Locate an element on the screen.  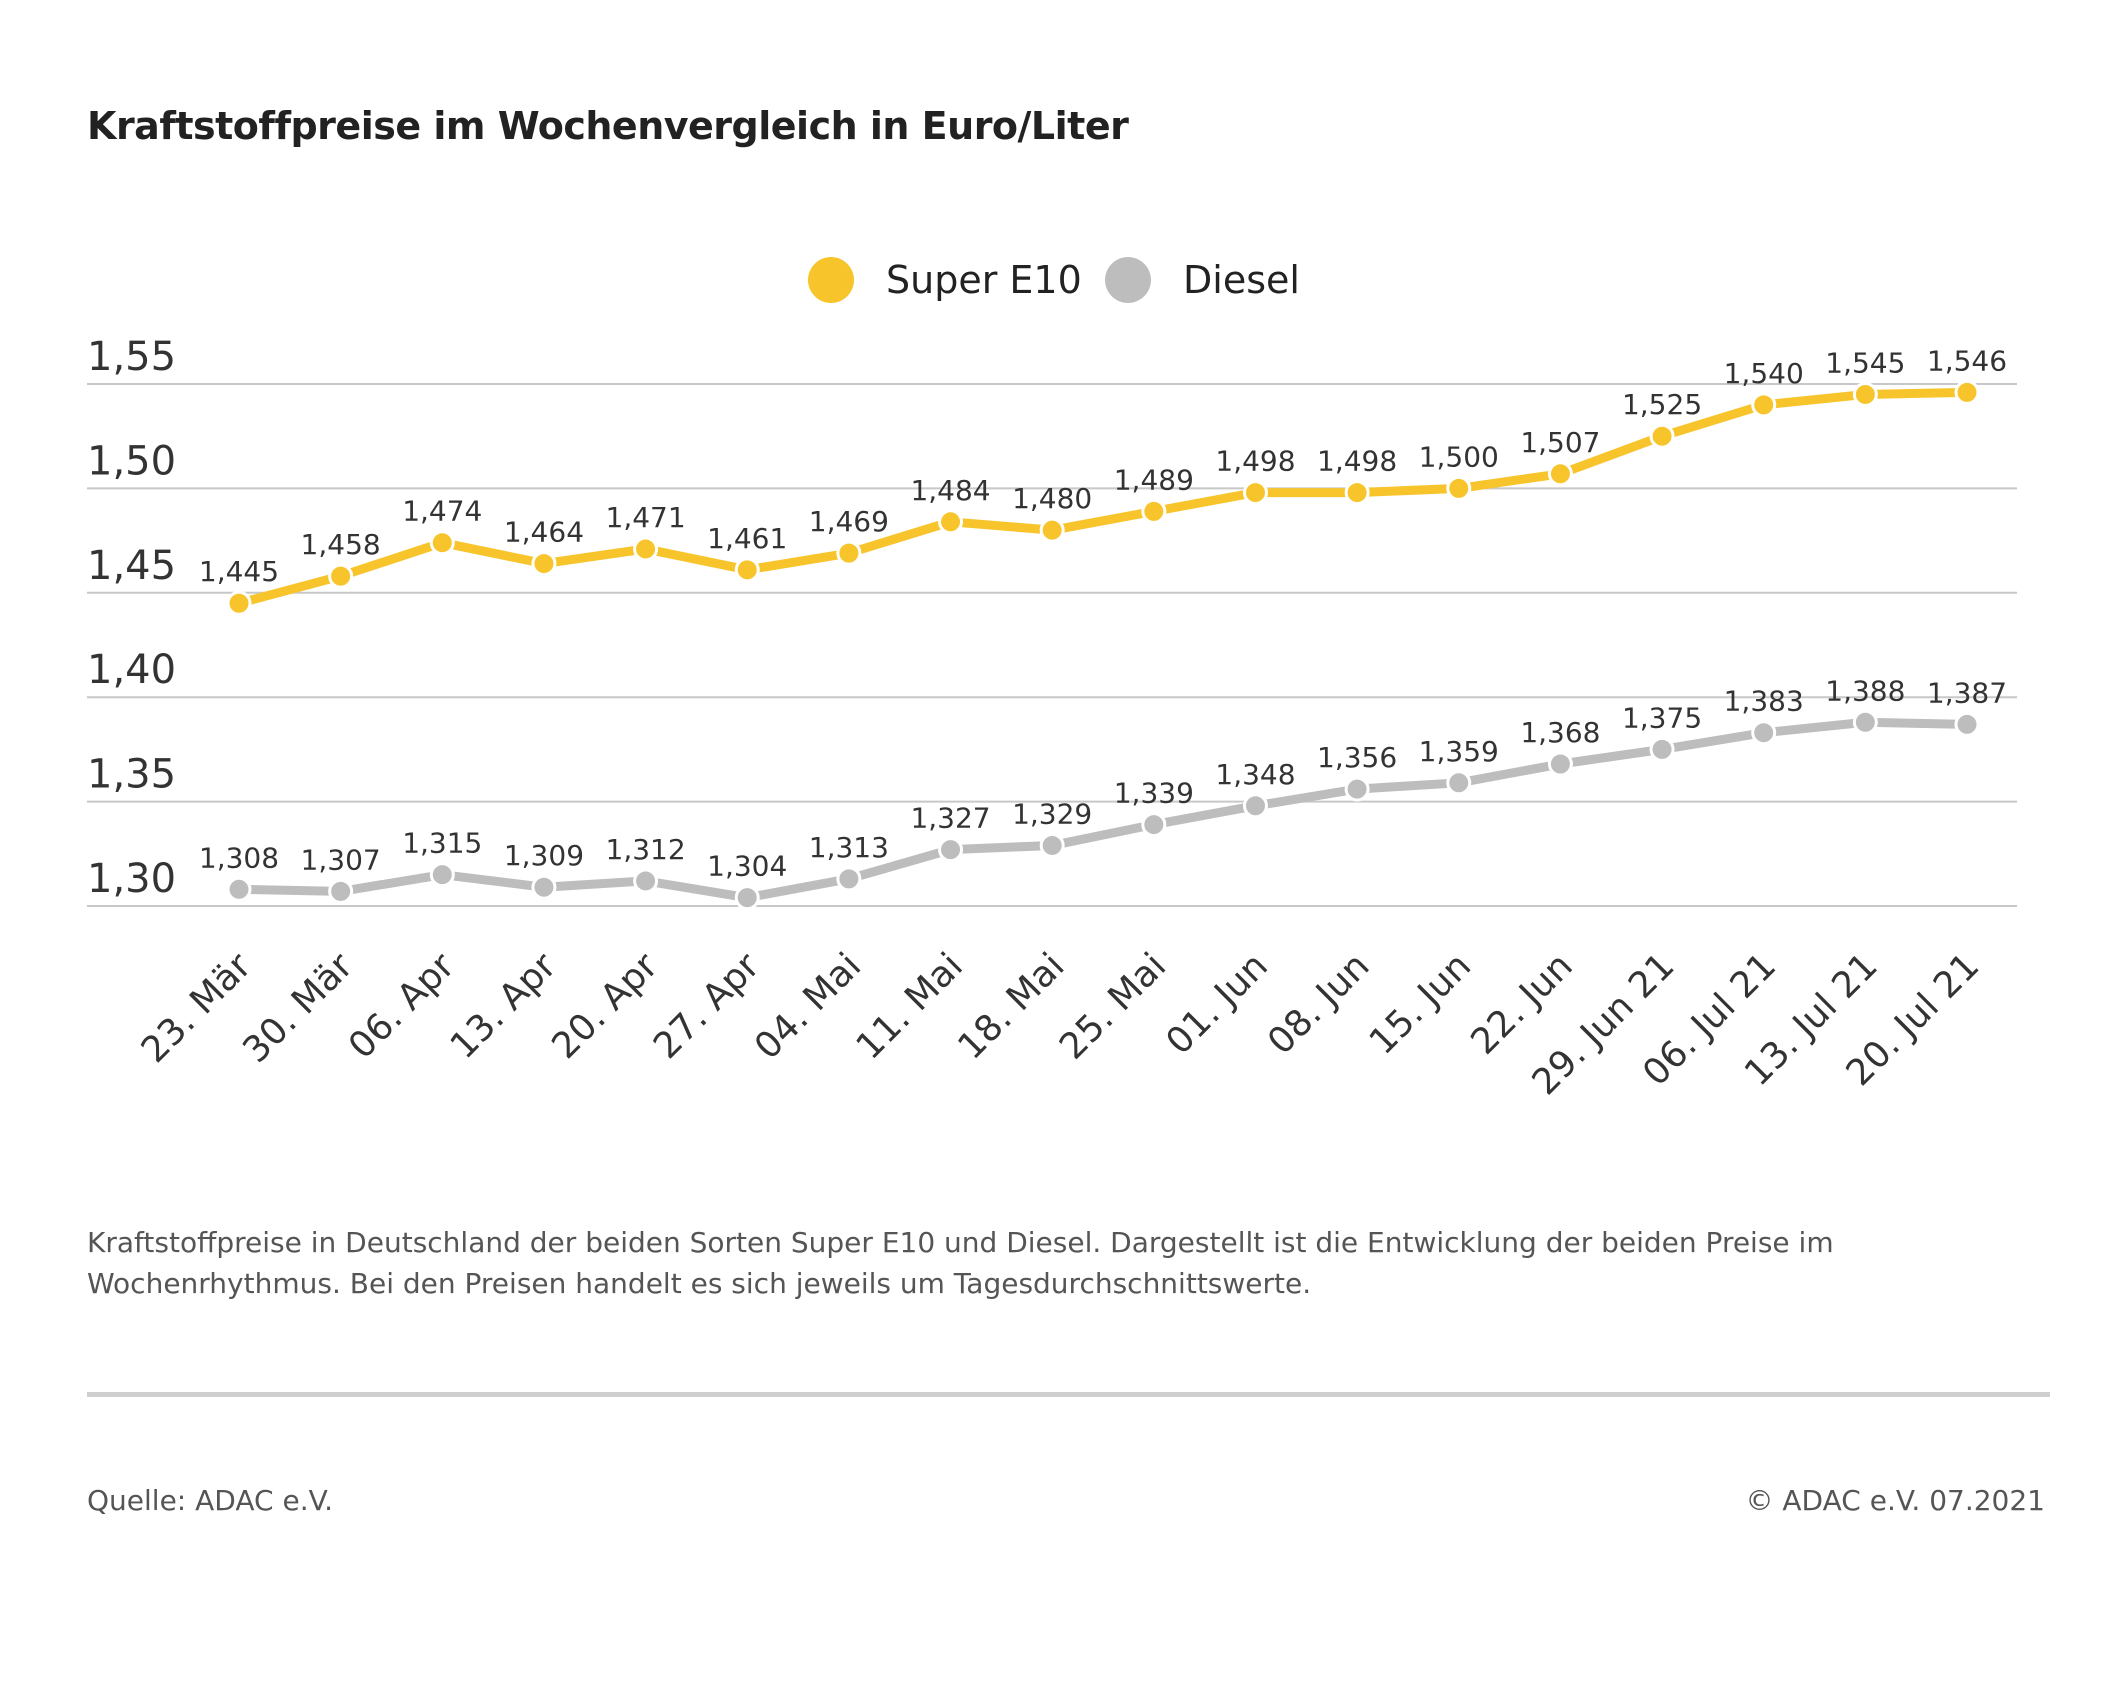
y-tick-label: 1,50 is located at coordinates (131, 461).